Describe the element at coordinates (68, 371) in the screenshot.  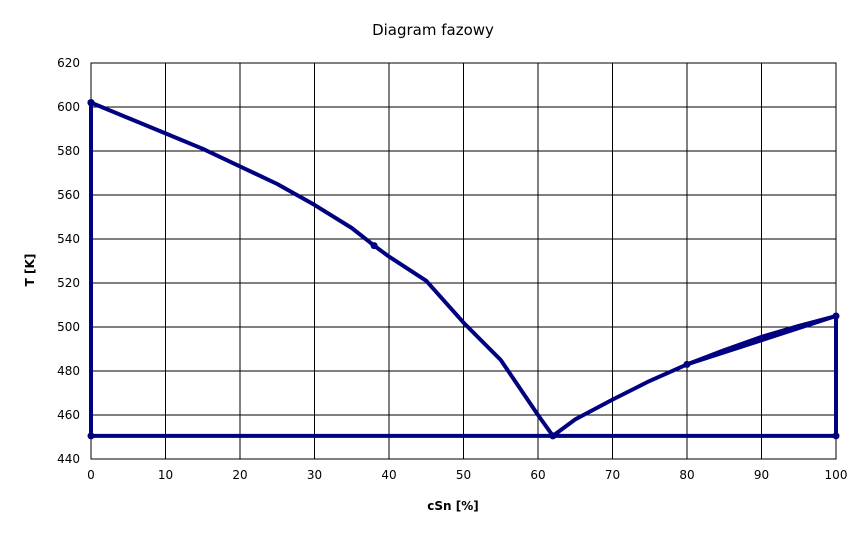
I see `y-tick-label: 480` at that location.